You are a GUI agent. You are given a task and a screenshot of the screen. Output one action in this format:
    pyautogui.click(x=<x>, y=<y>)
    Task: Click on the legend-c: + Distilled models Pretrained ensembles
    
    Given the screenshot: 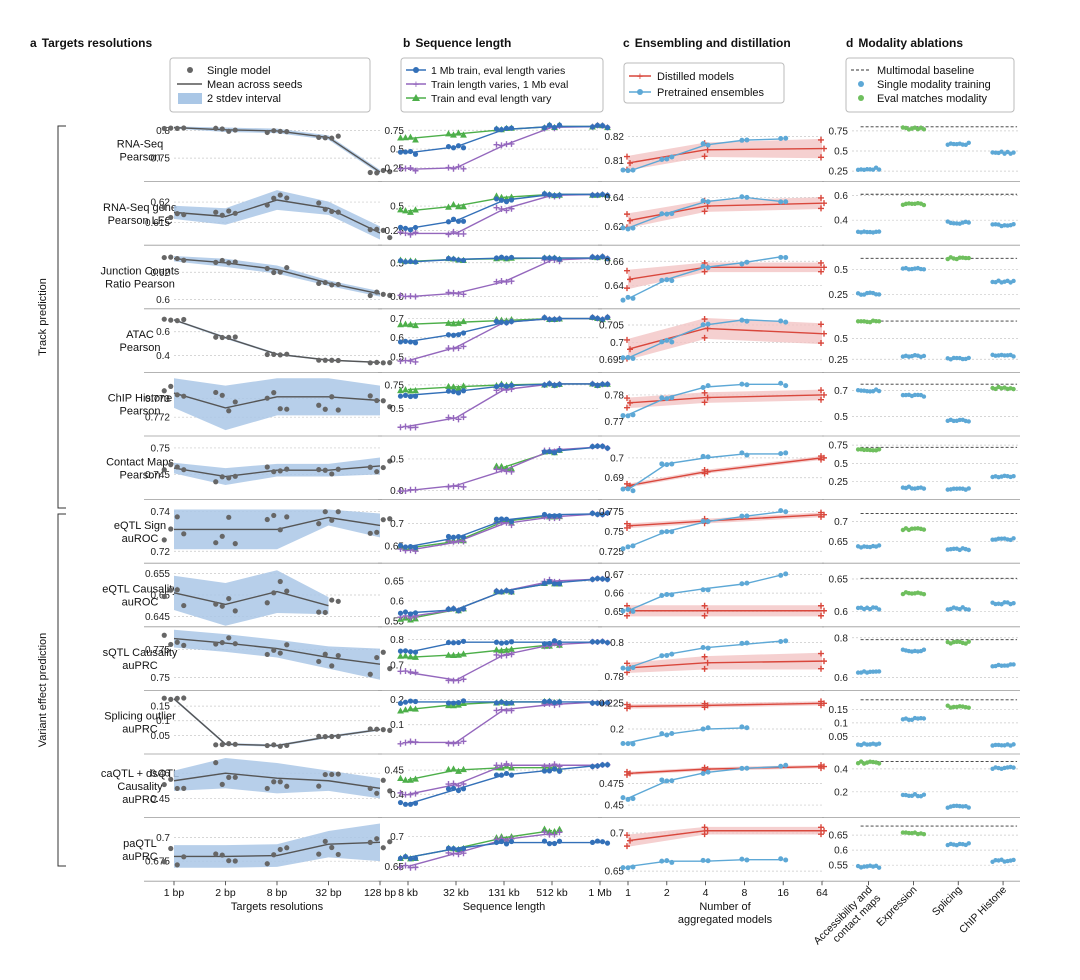 What is the action you would take?
    pyautogui.click(x=704, y=83)
    